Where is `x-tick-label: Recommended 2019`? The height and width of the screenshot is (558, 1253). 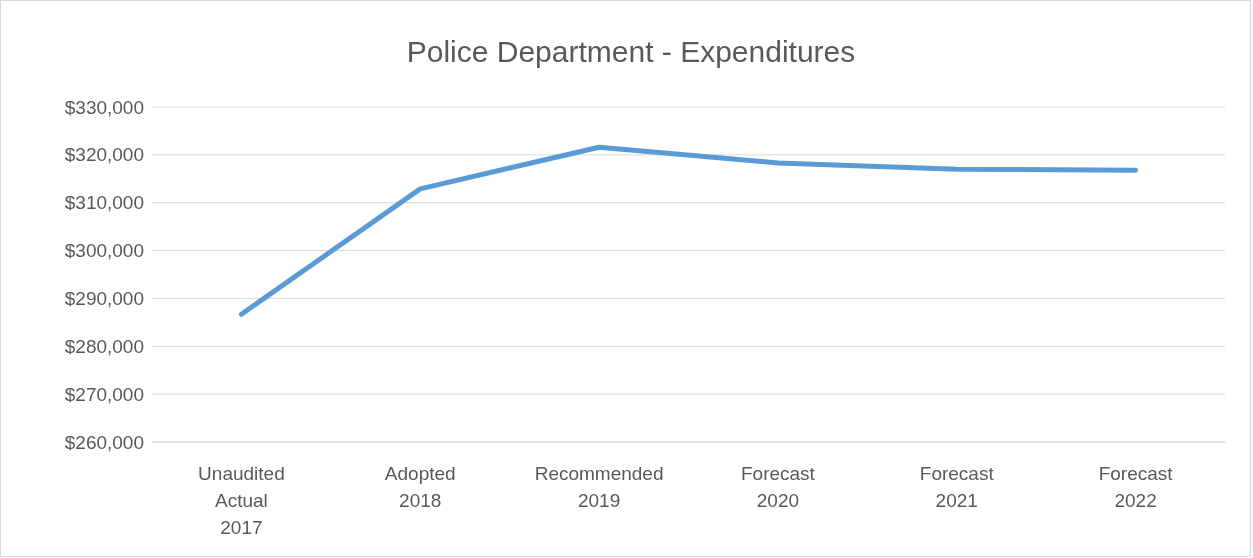 x-tick-label: Recommended 2019 is located at coordinates (599, 487).